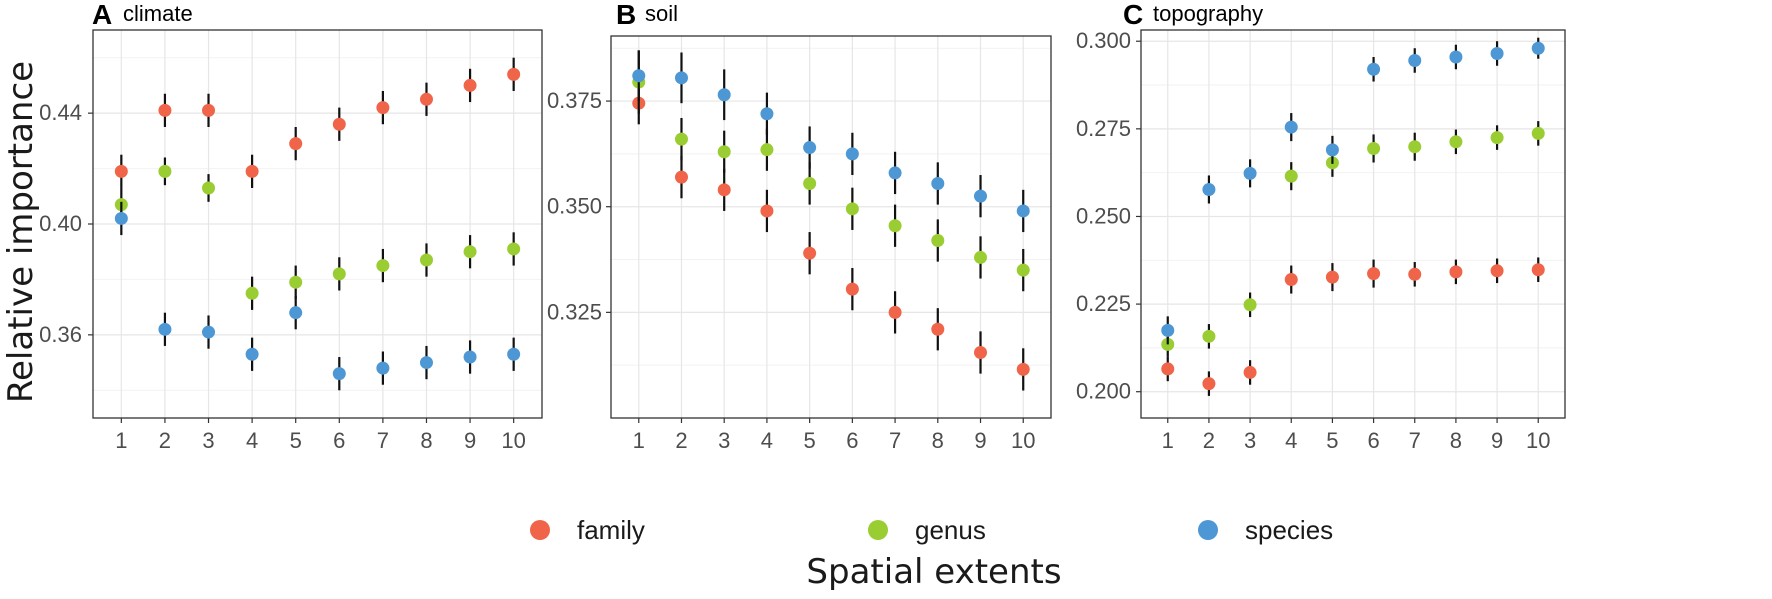 Image resolution: width=1772 pixels, height=599 pixels. What do you see at coordinates (1103, 391) in the screenshot?
I see `y-tick-label: 0.200` at bounding box center [1103, 391].